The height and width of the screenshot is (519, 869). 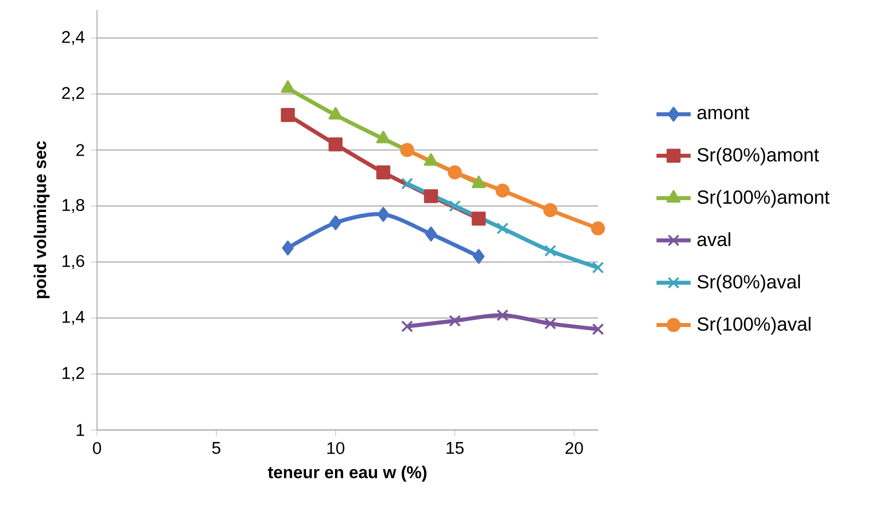 I want to click on x-tick-label: 15, so click(x=455, y=448).